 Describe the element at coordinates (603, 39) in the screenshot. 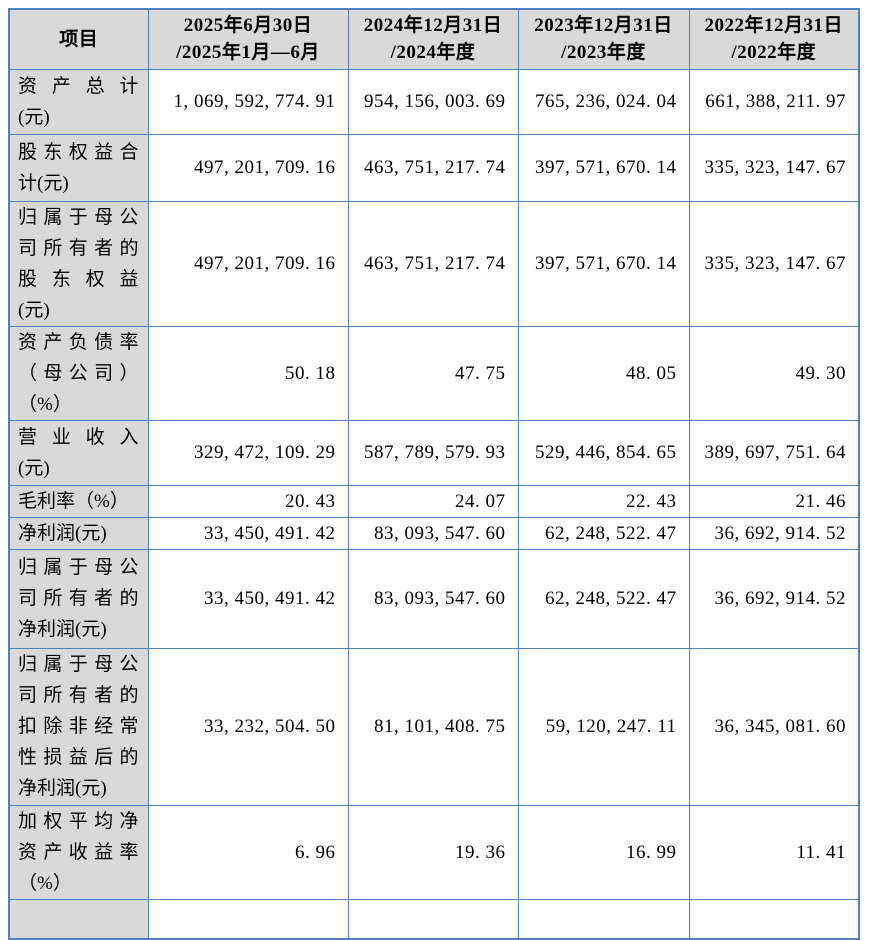

I see `header-cell-period: 2023年12月31日/2023年度` at that location.